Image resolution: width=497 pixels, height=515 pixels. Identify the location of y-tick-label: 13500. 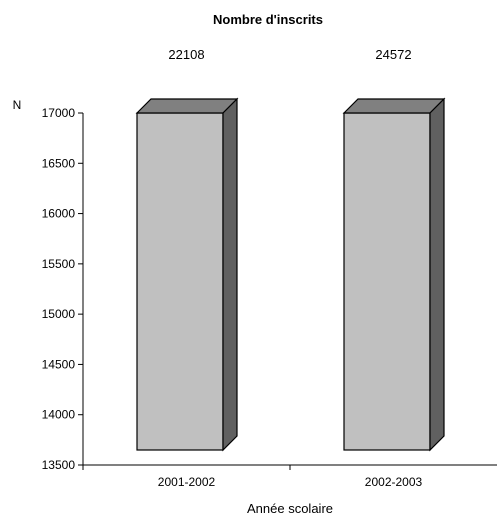
(59, 465).